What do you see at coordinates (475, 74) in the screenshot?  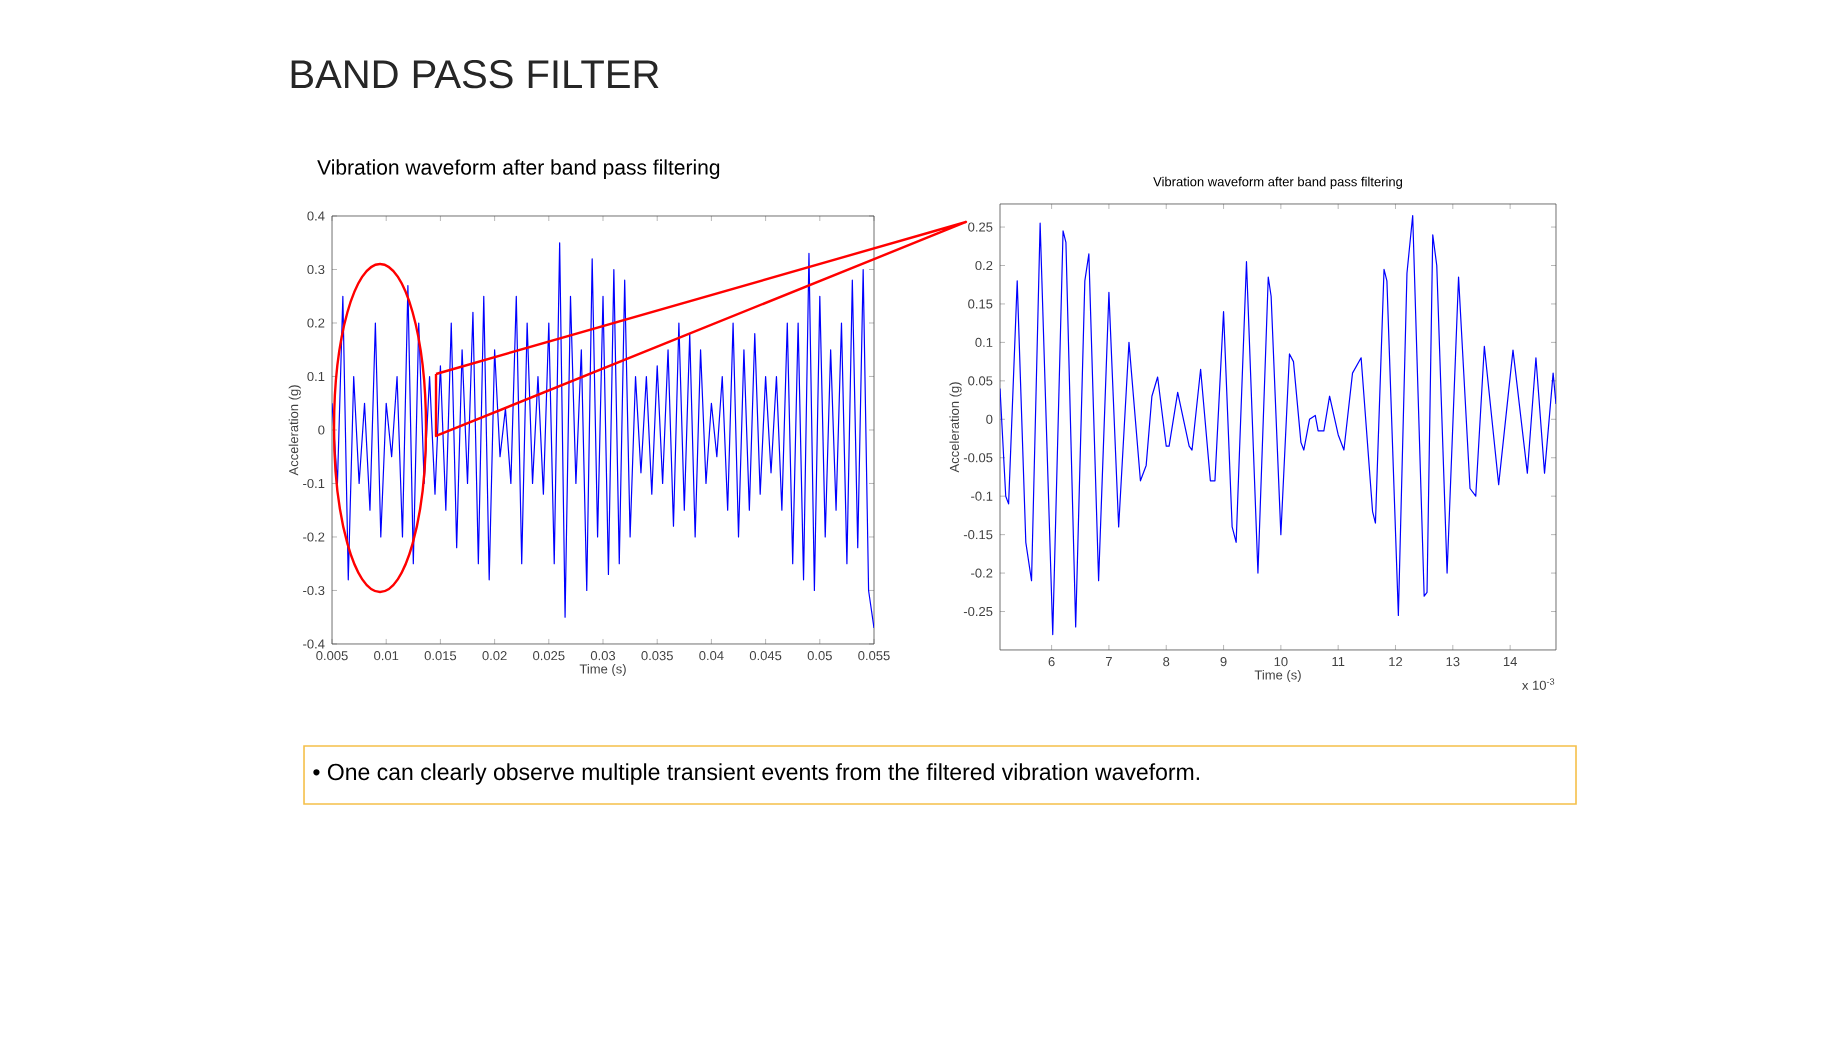 I see `text: BAND PASS FILTER` at bounding box center [475, 74].